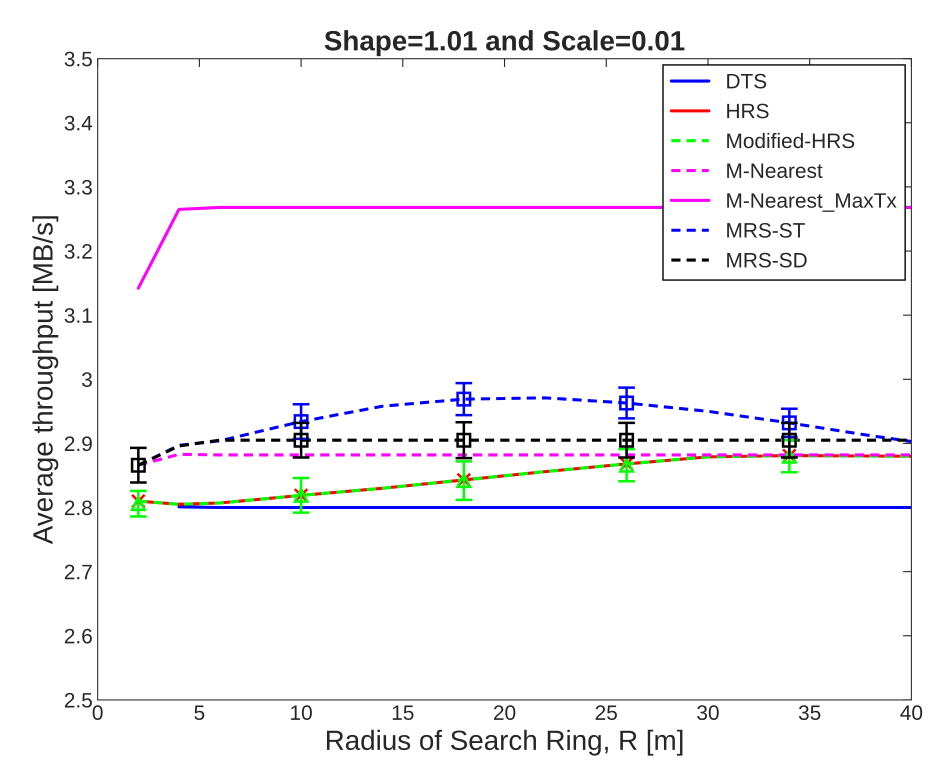  I want to click on legend-label: MRS-SD, so click(767, 260).